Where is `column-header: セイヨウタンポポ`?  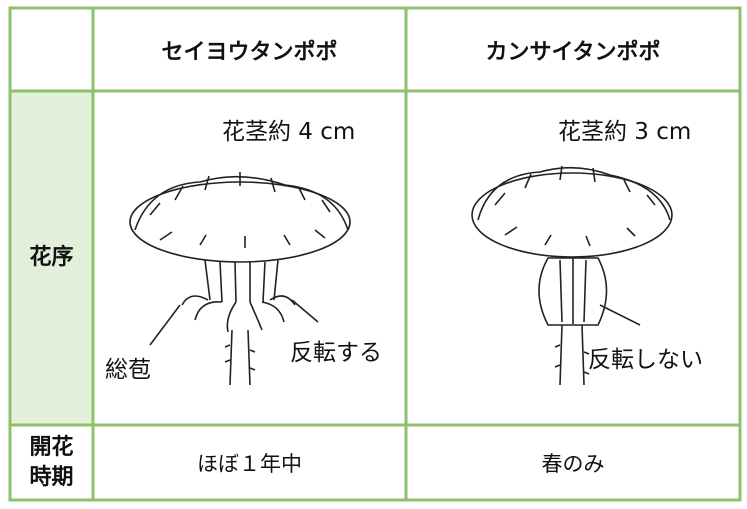
column-header: セイヨウタンポポ is located at coordinates (249, 52).